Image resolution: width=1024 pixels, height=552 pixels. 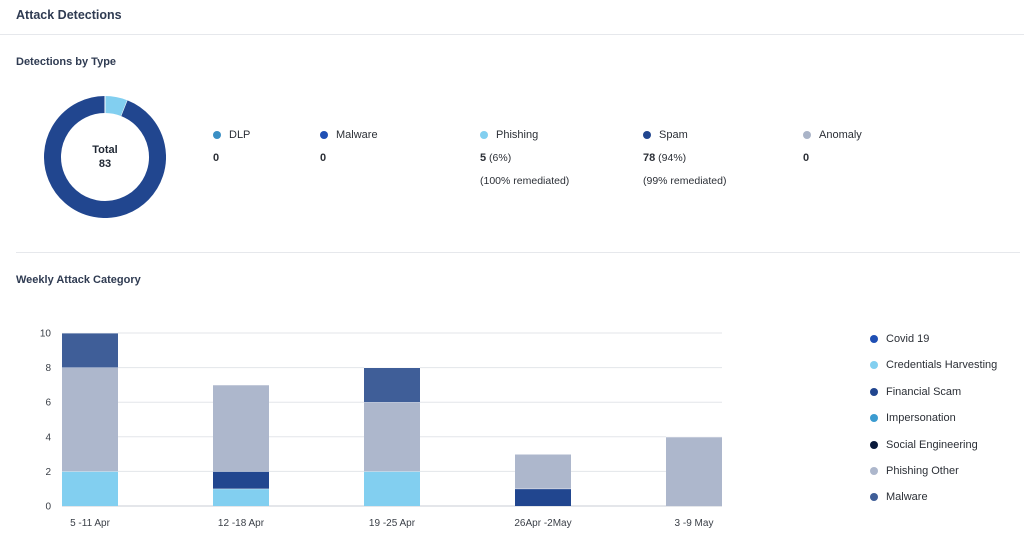 What do you see at coordinates (241, 480) in the screenshot?
I see `bar-12-18-apr-financial-scam` at bounding box center [241, 480].